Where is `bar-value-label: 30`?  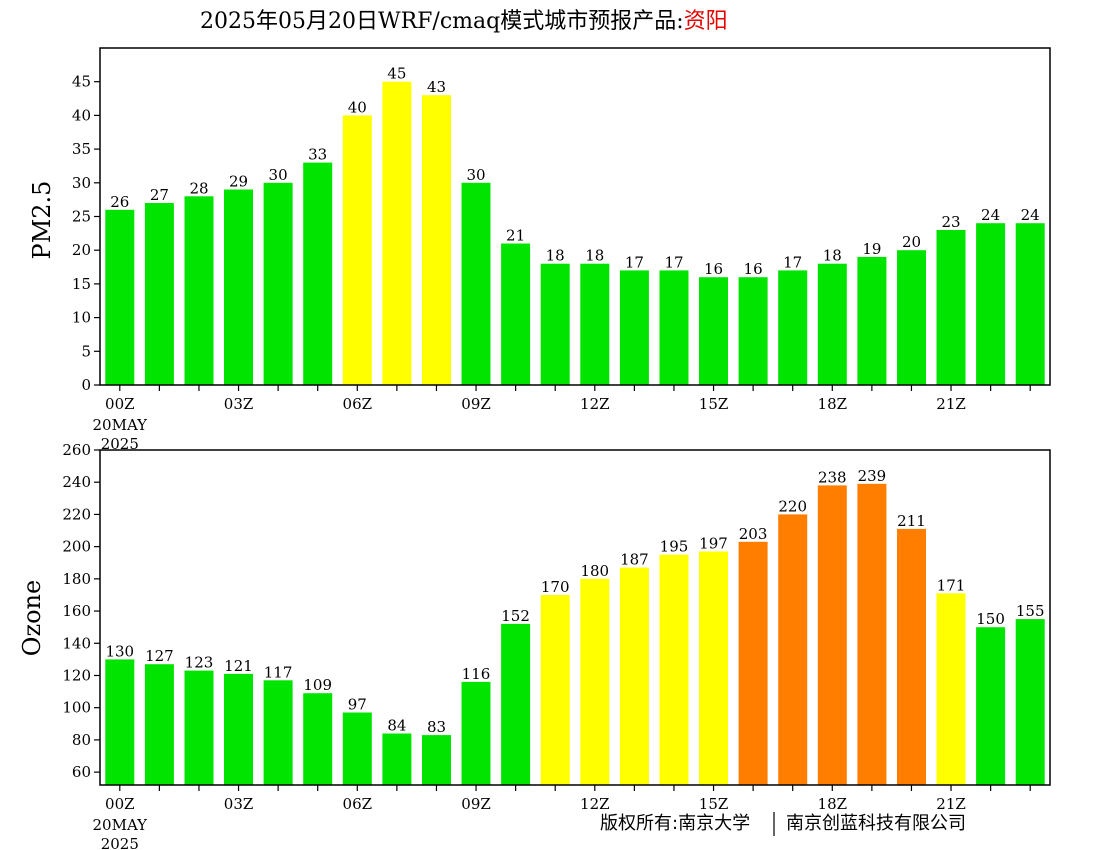
bar-value-label: 30 is located at coordinates (278, 175).